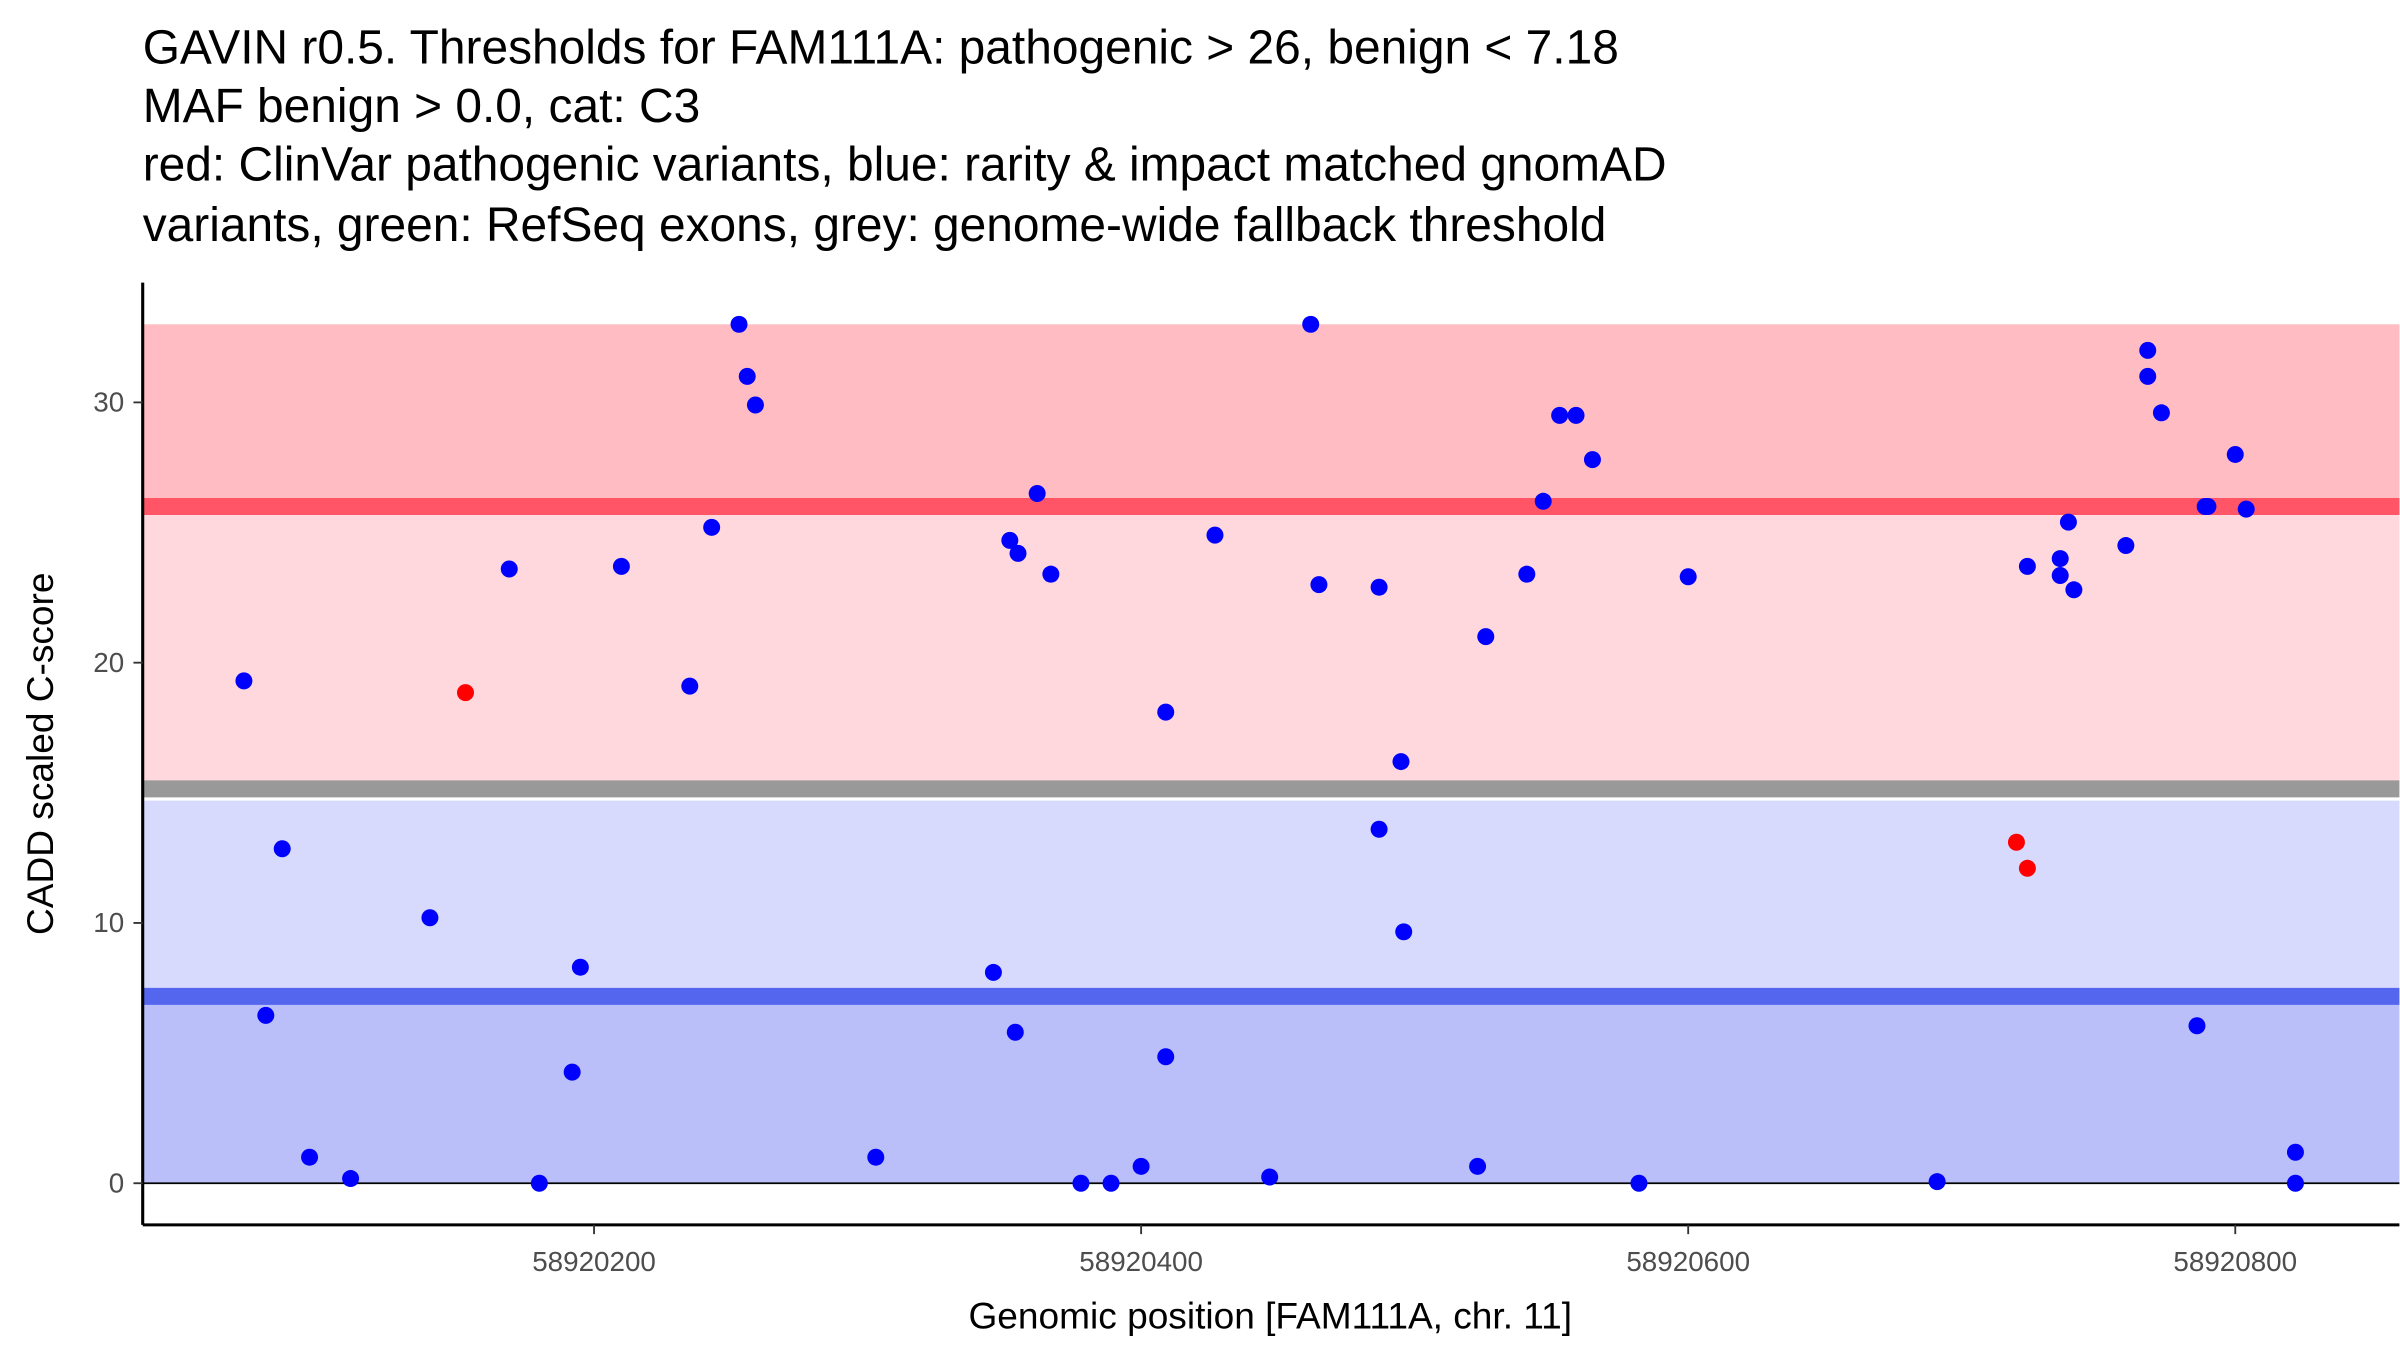  What do you see at coordinates (1688, 1261) in the screenshot?
I see `x-tick-label: 58920600` at bounding box center [1688, 1261].